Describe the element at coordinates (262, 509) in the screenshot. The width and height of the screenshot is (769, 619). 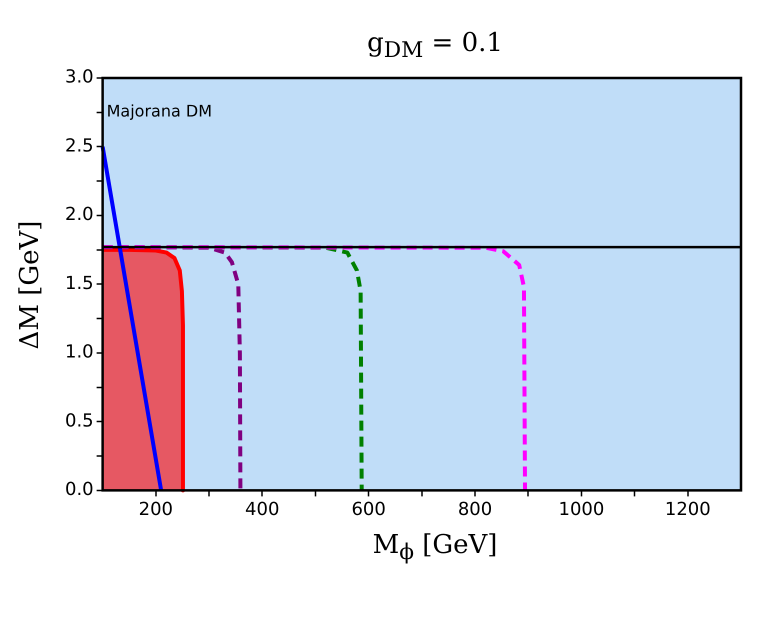
I see `x-tick-label: 400` at that location.